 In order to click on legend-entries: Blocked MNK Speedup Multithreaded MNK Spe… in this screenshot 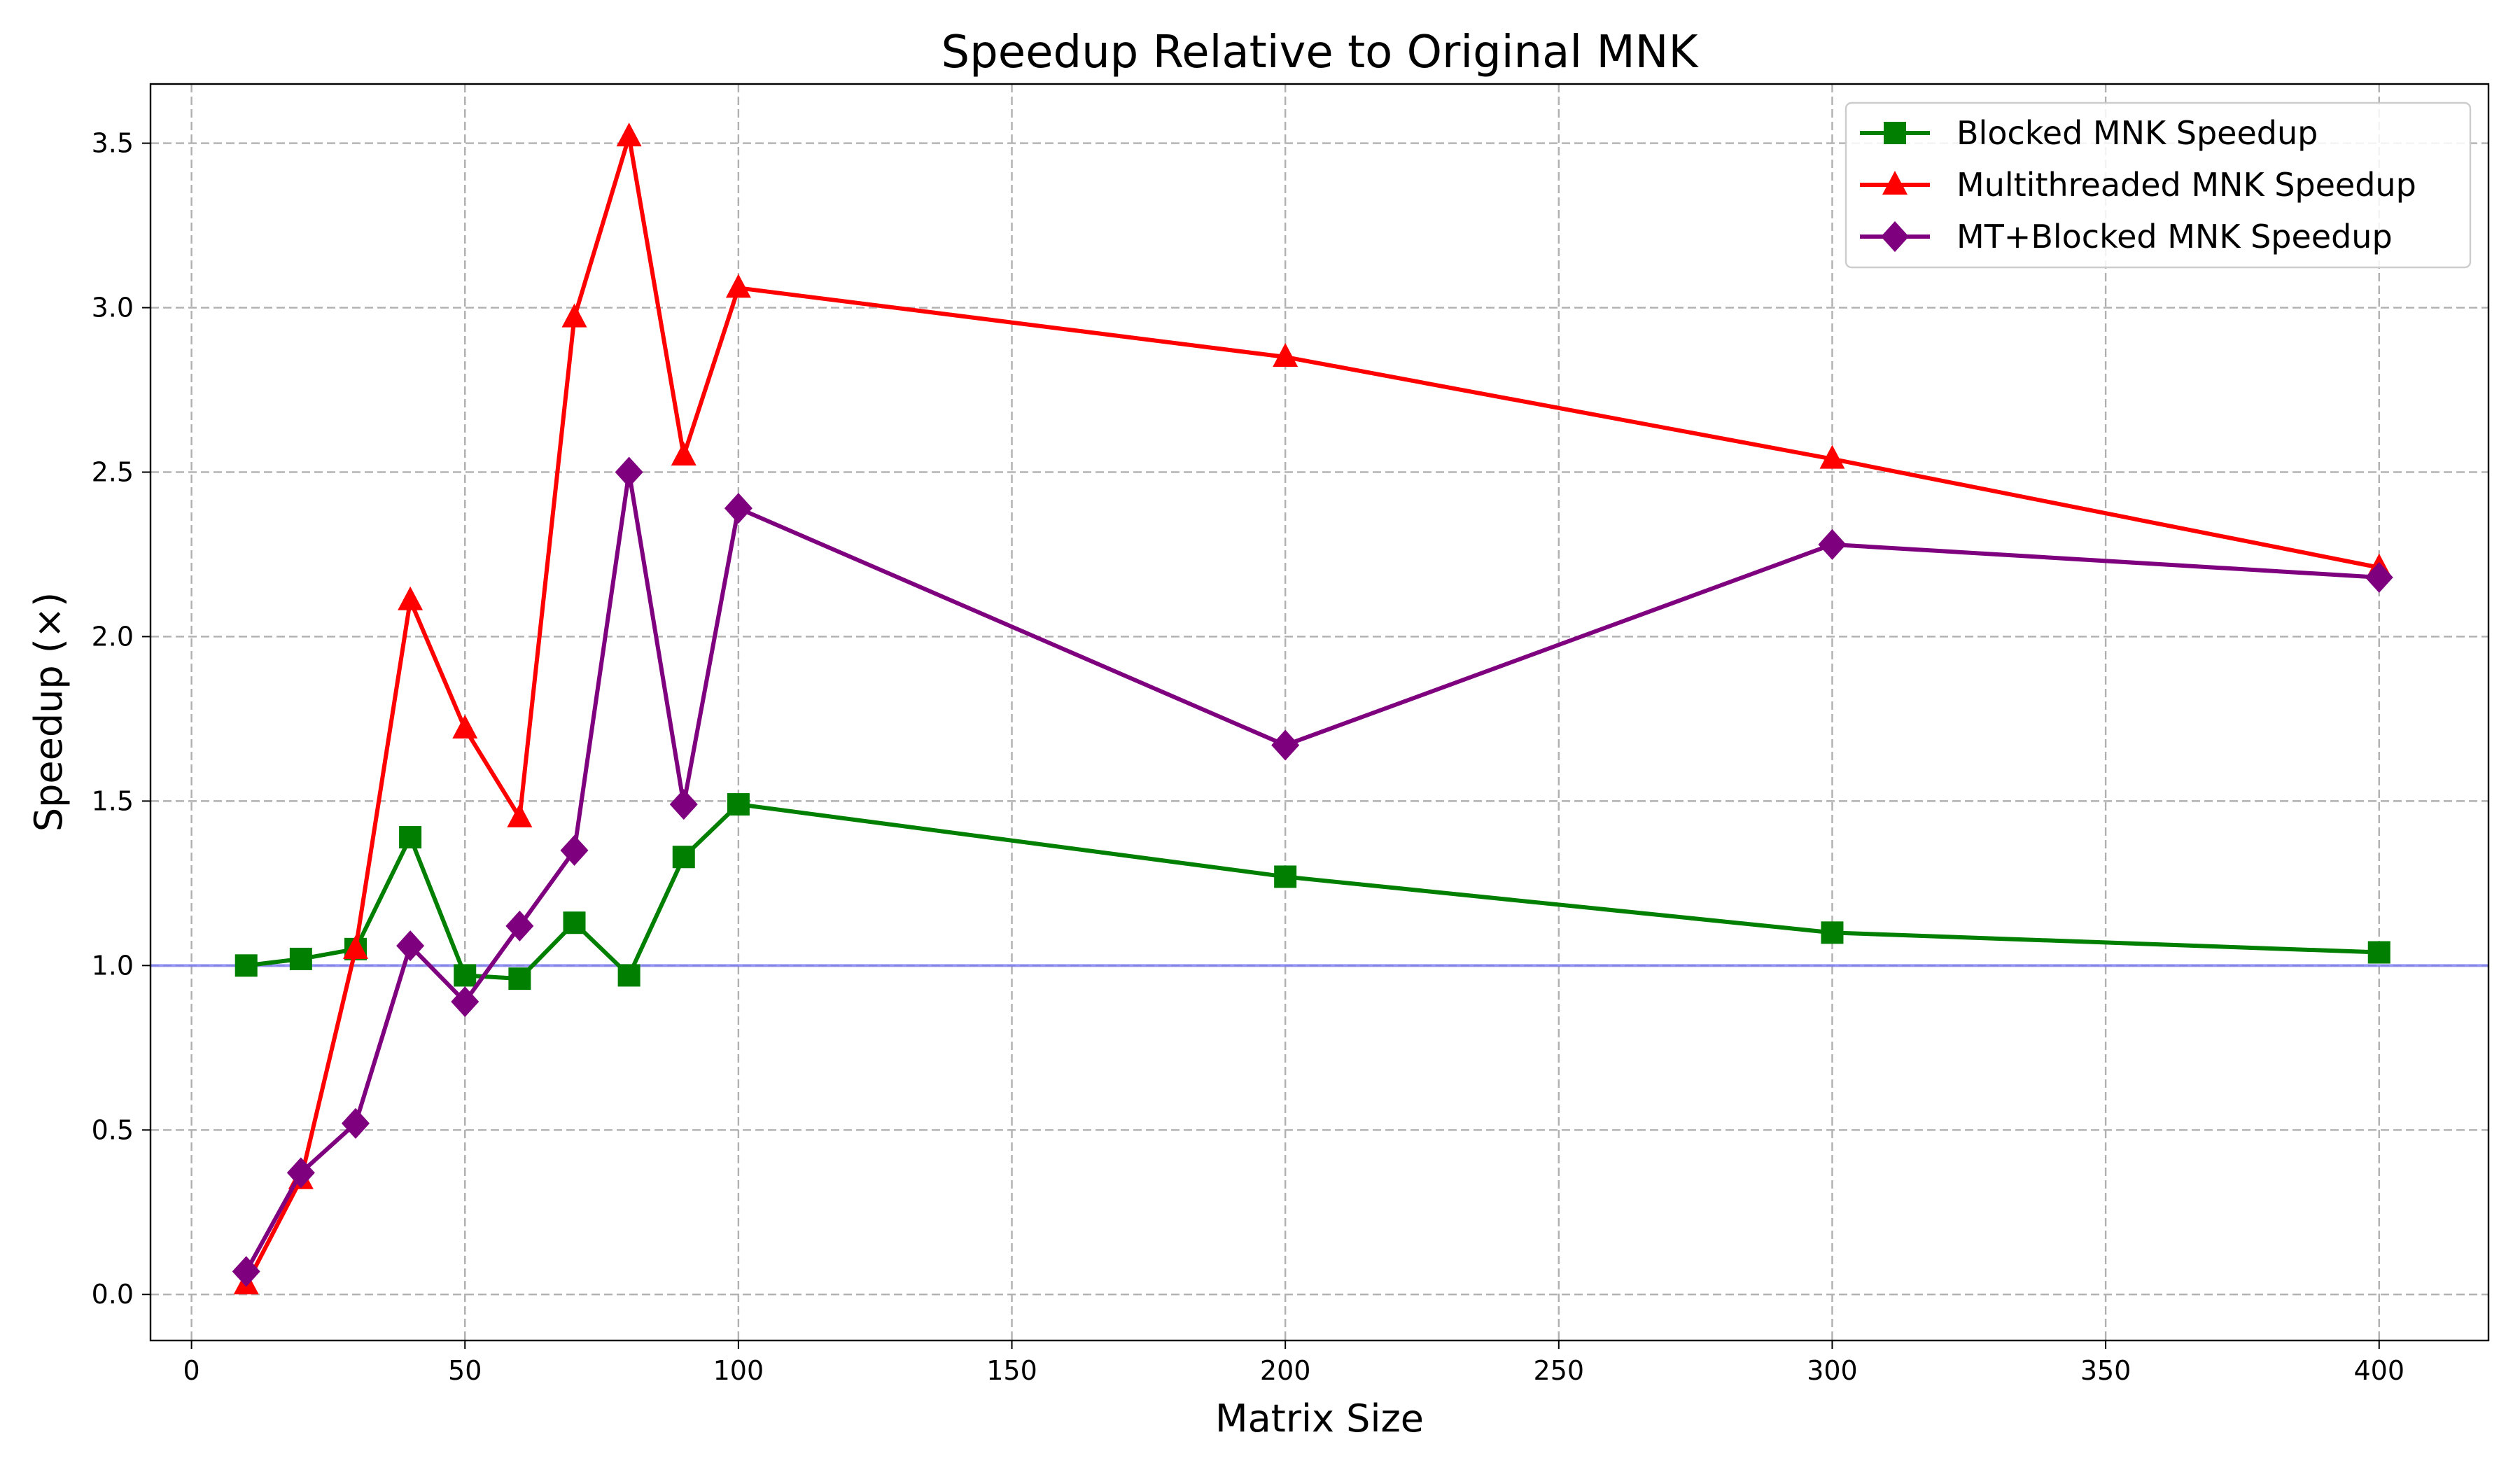, I will do `click(2138, 184)`.